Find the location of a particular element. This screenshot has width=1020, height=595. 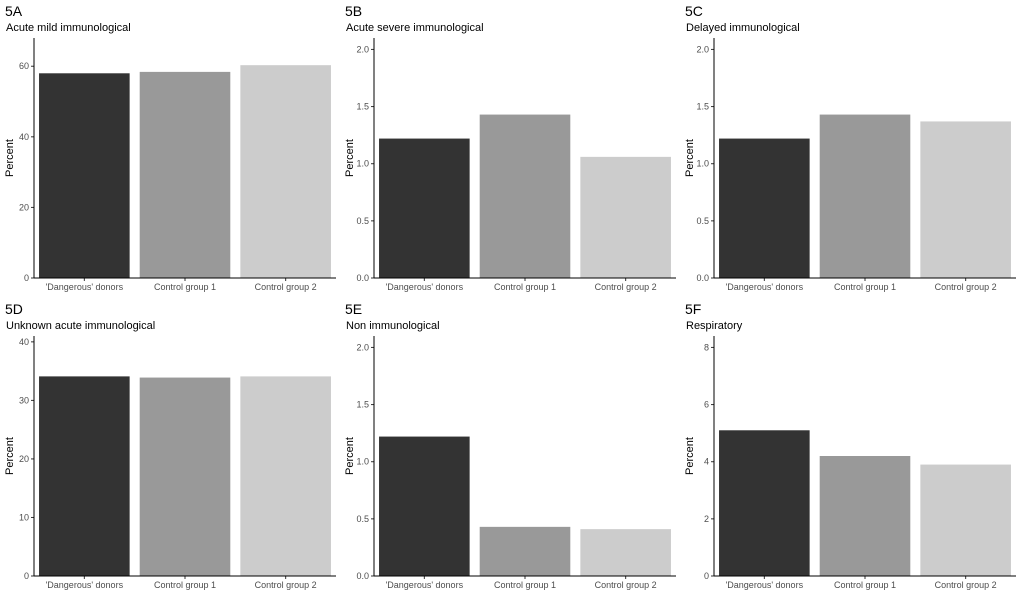

panel-subtitle: Unknown acute immunological is located at coordinates (80, 326).